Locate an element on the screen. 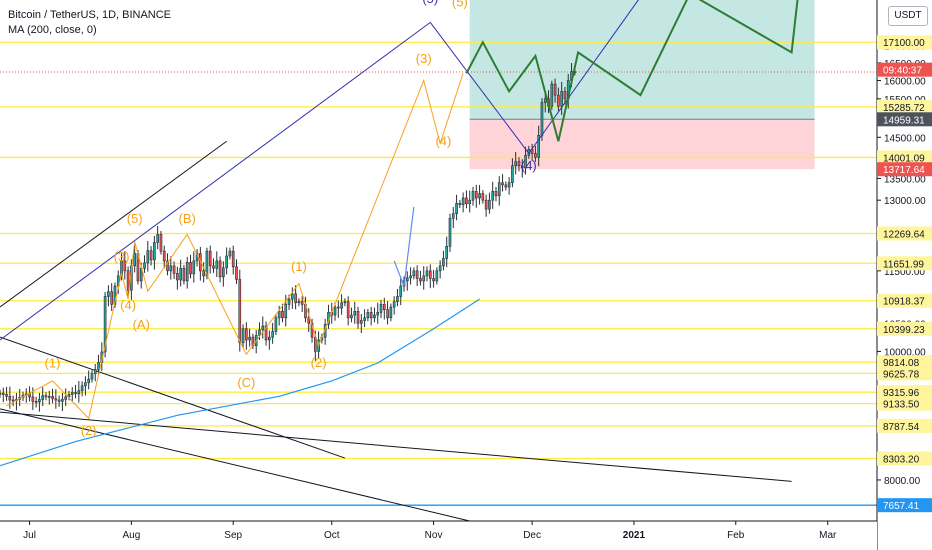 This screenshot has width=932, height=550. wave-label-12: (5) is located at coordinates (460, 4).